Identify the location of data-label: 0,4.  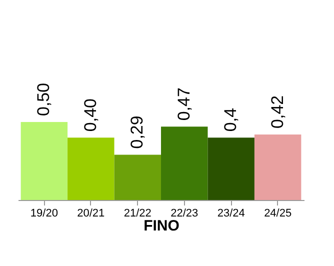
(230, 120).